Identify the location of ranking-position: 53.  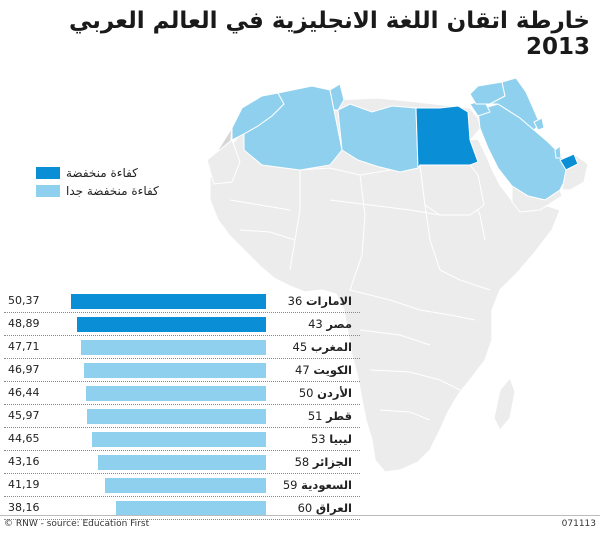
(318, 439).